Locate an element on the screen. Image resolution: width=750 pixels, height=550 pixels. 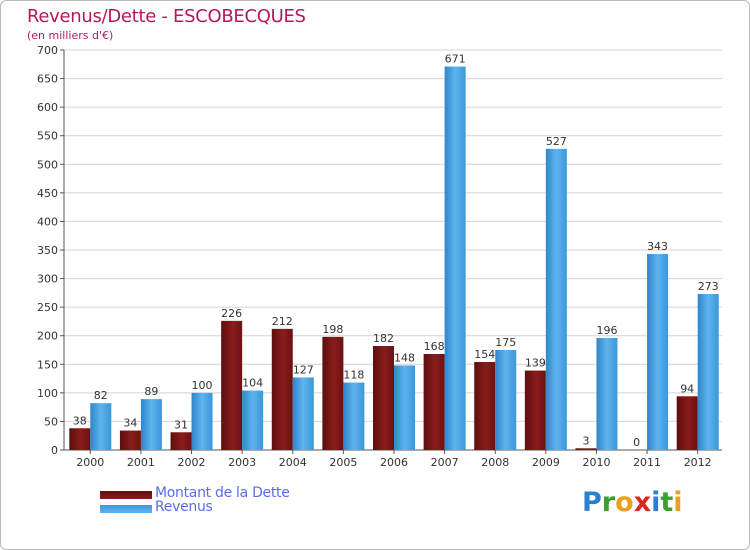
value-label-revenus: 127 is located at coordinates (303, 369).